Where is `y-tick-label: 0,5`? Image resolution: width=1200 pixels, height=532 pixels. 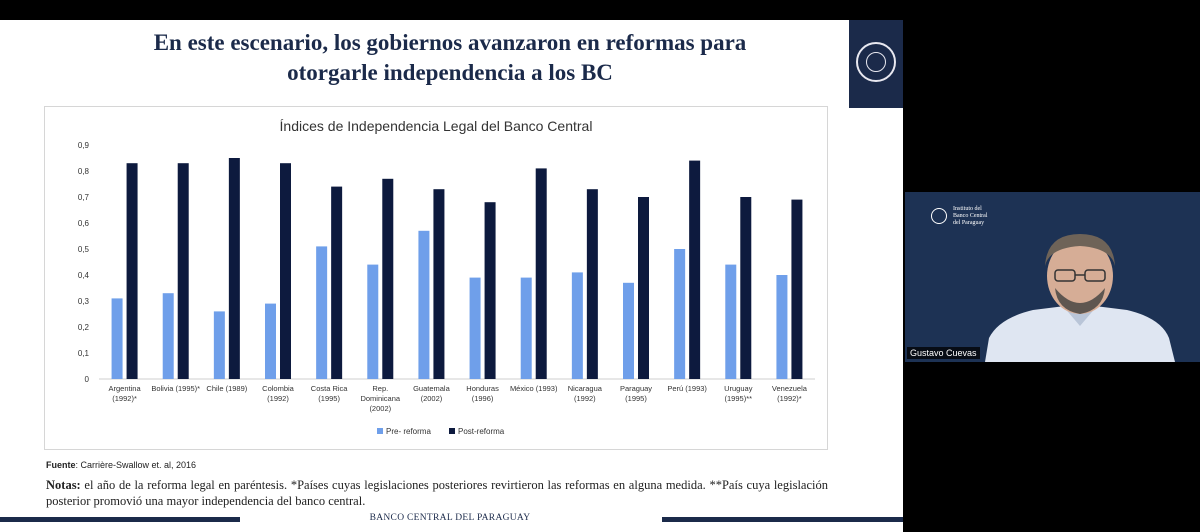 y-tick-label: 0,5 is located at coordinates (84, 249).